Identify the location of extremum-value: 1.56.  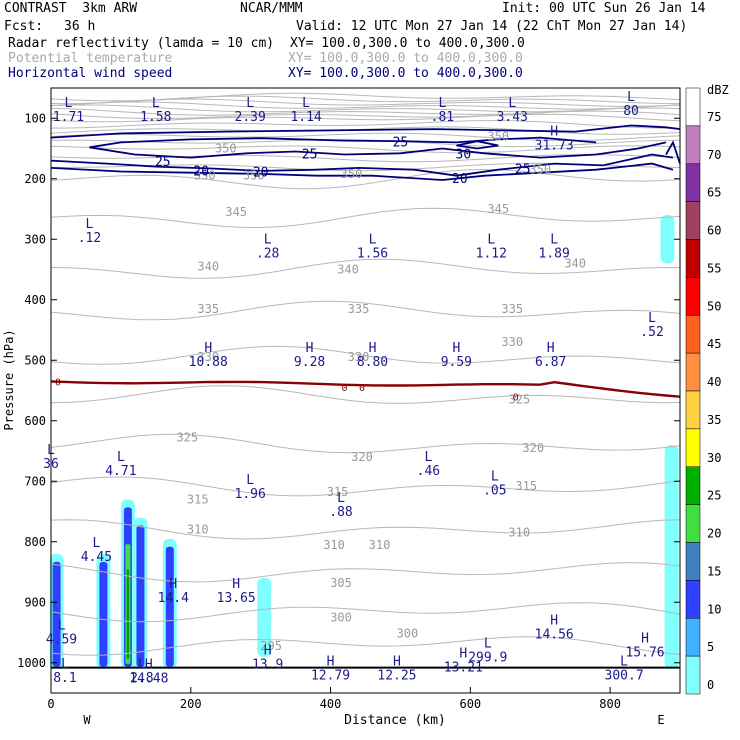
(372, 253).